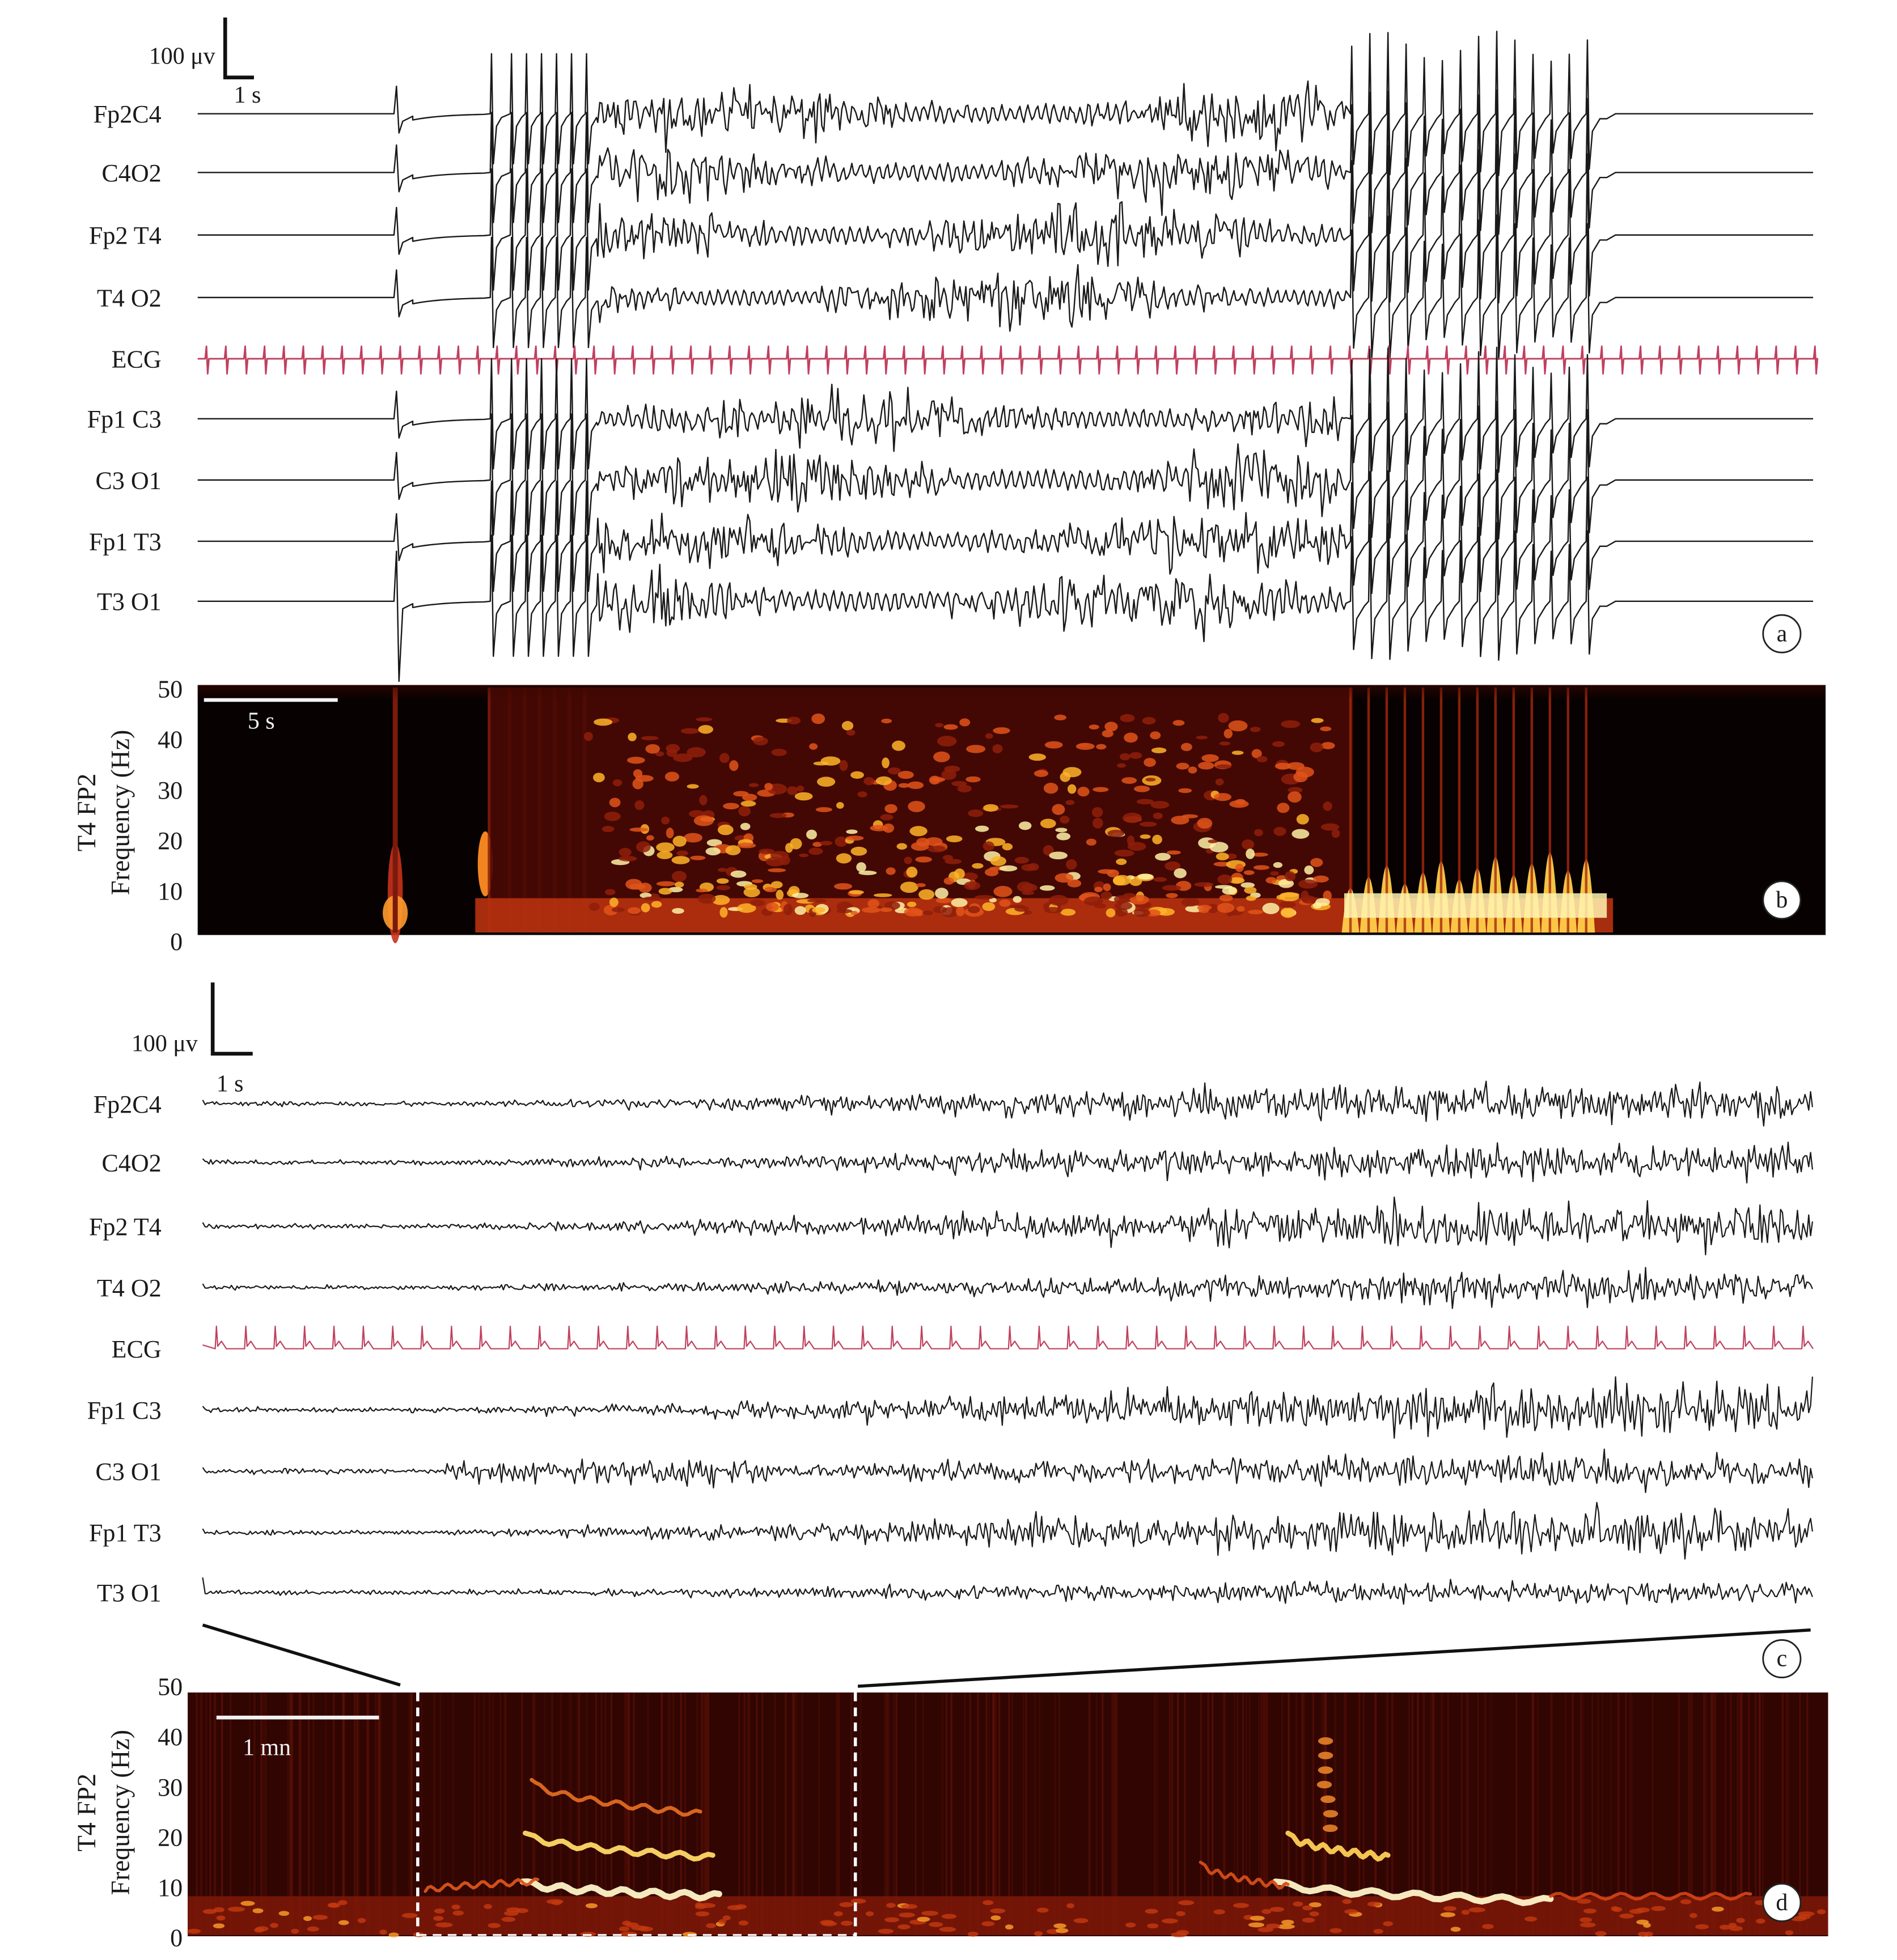 The image size is (1897, 1960). I want to click on spectrogram-d-scale-label: 1 mn, so click(267, 1747).